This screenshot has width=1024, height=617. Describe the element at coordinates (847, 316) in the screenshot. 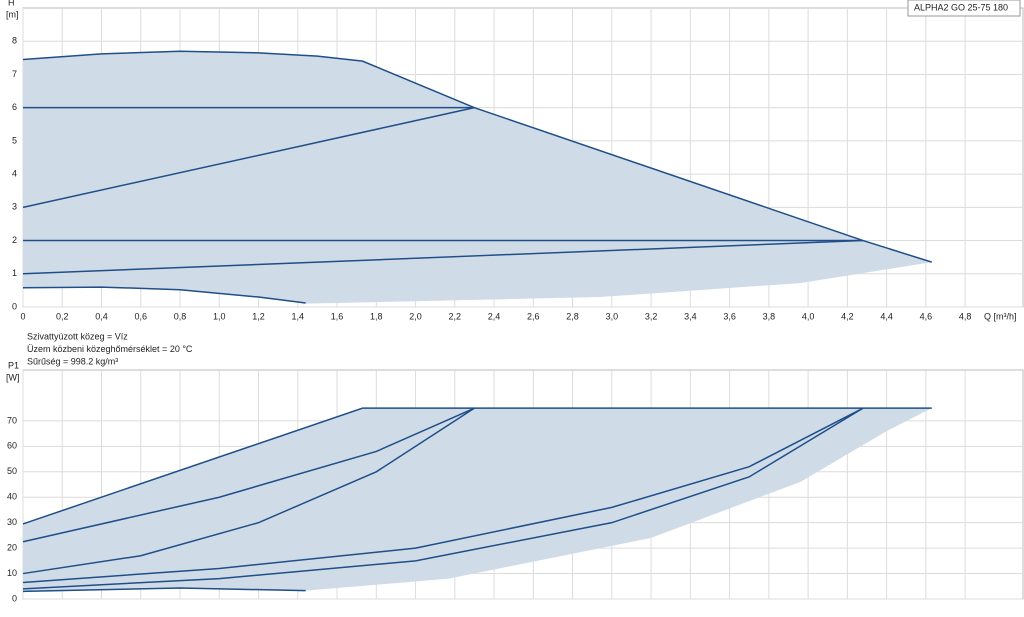

I see `x-tick-label: 4,2` at that location.